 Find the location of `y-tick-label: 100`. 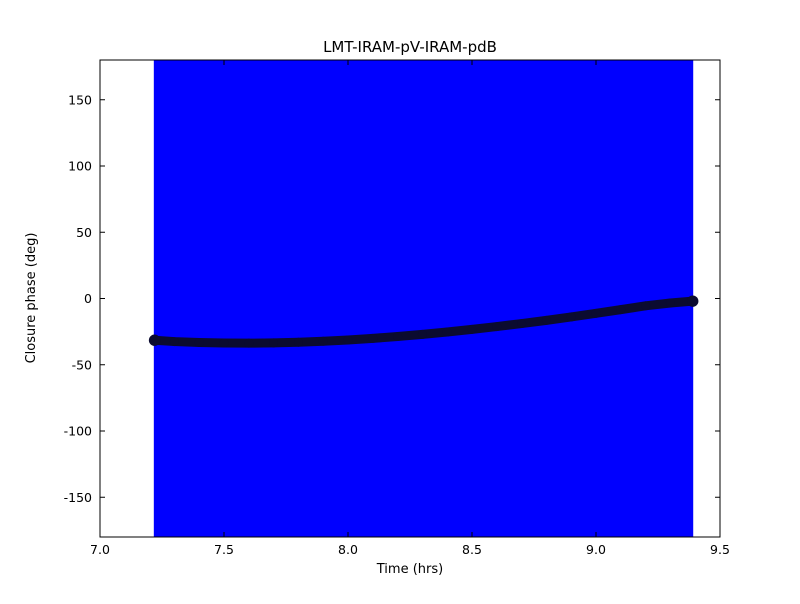

y-tick-label: 100 is located at coordinates (80, 166).